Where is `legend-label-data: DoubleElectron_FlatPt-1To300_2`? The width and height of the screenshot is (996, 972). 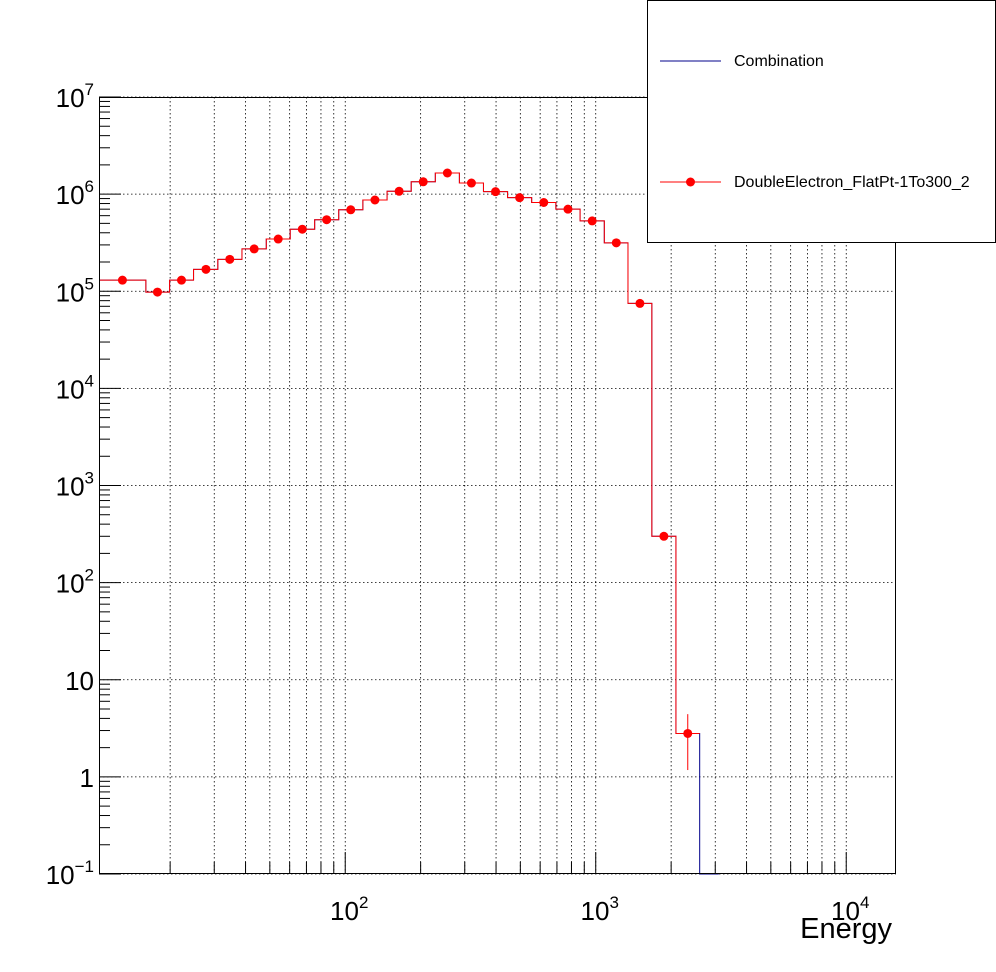
legend-label-data: DoubleElectron_FlatPt-1To300_2 is located at coordinates (852, 182).